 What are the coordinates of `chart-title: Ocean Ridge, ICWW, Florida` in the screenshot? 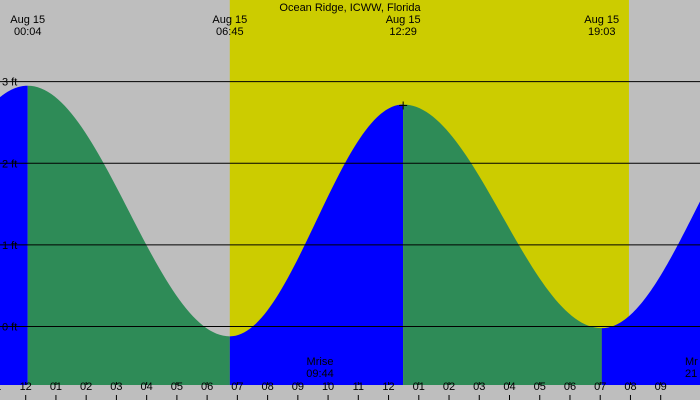 It's located at (350, 8).